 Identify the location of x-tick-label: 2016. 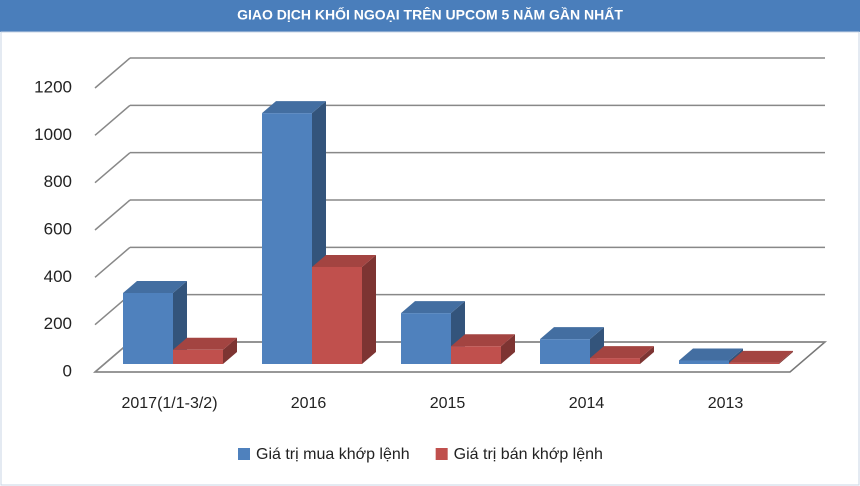
(309, 403).